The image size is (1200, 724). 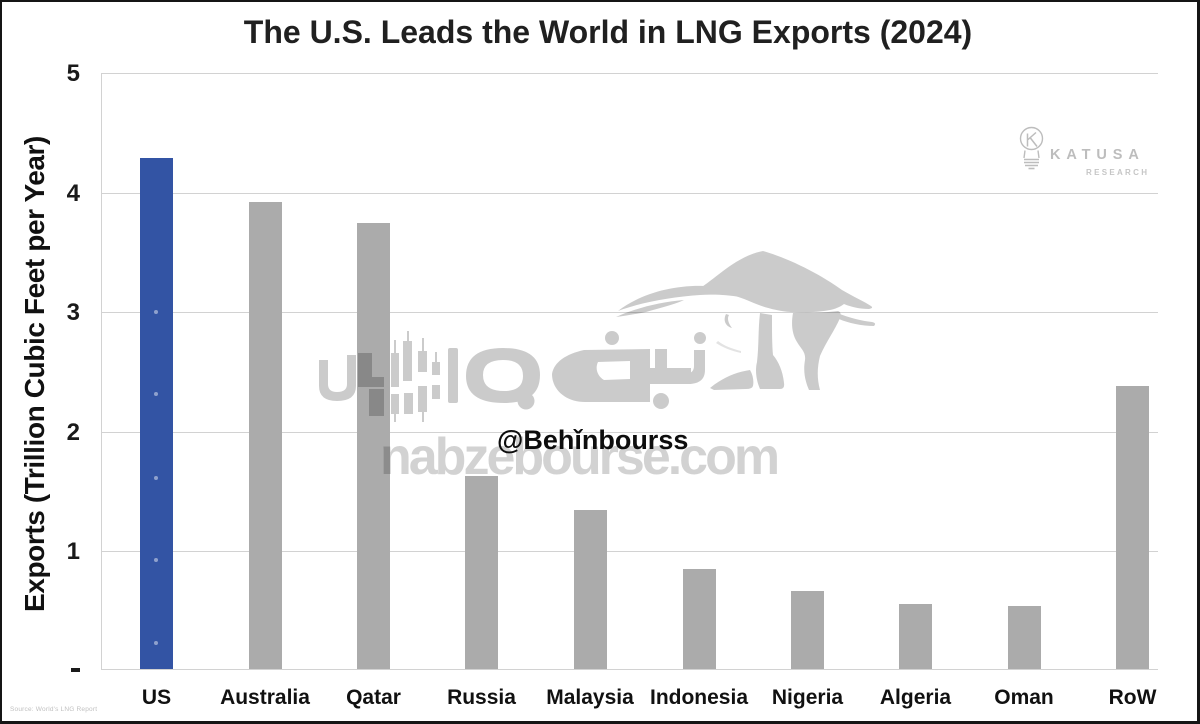 What do you see at coordinates (1117, 172) in the screenshot?
I see `svg-text: RESEARCH` at bounding box center [1117, 172].